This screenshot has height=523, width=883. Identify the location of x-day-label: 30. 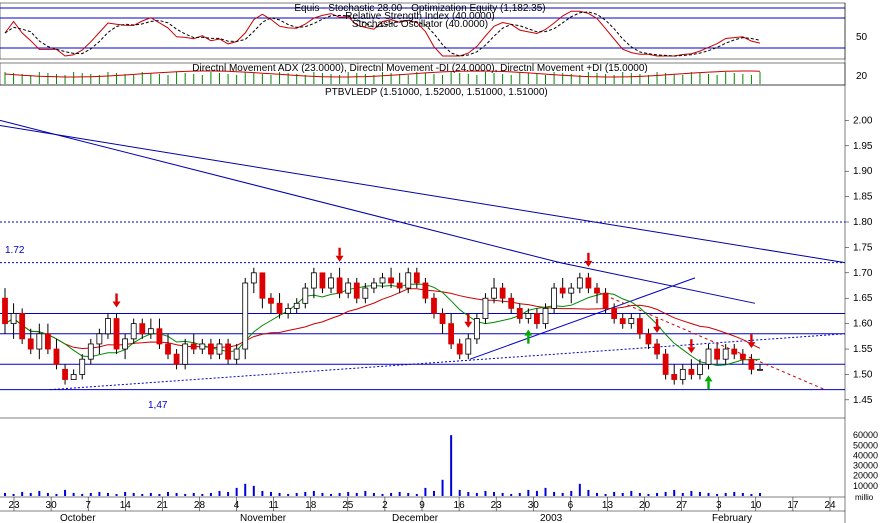
(534, 505).